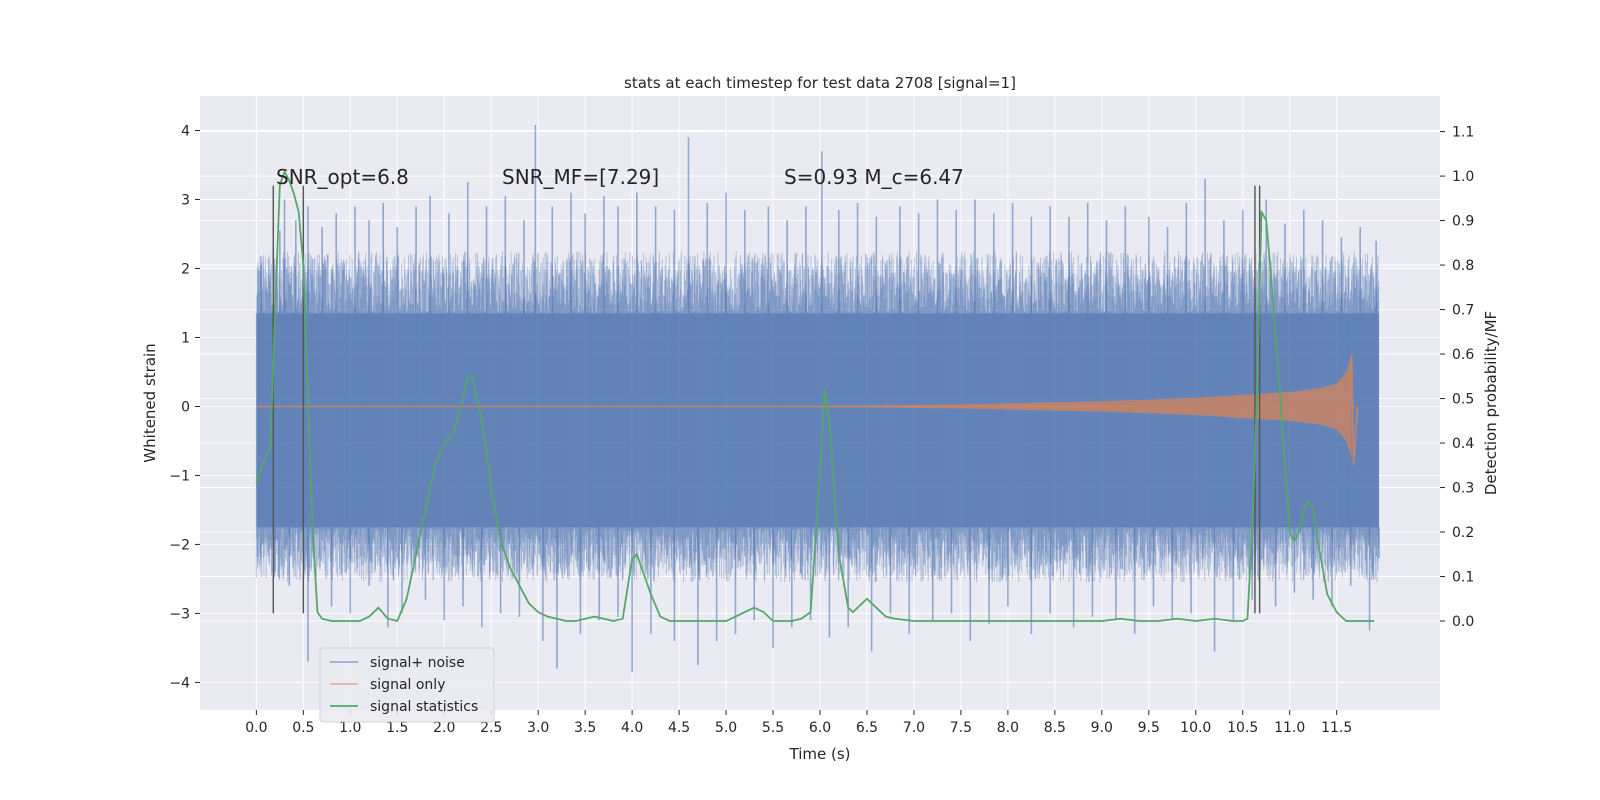  I want to click on y-right-tick-label: 0.6, so click(1463, 355).